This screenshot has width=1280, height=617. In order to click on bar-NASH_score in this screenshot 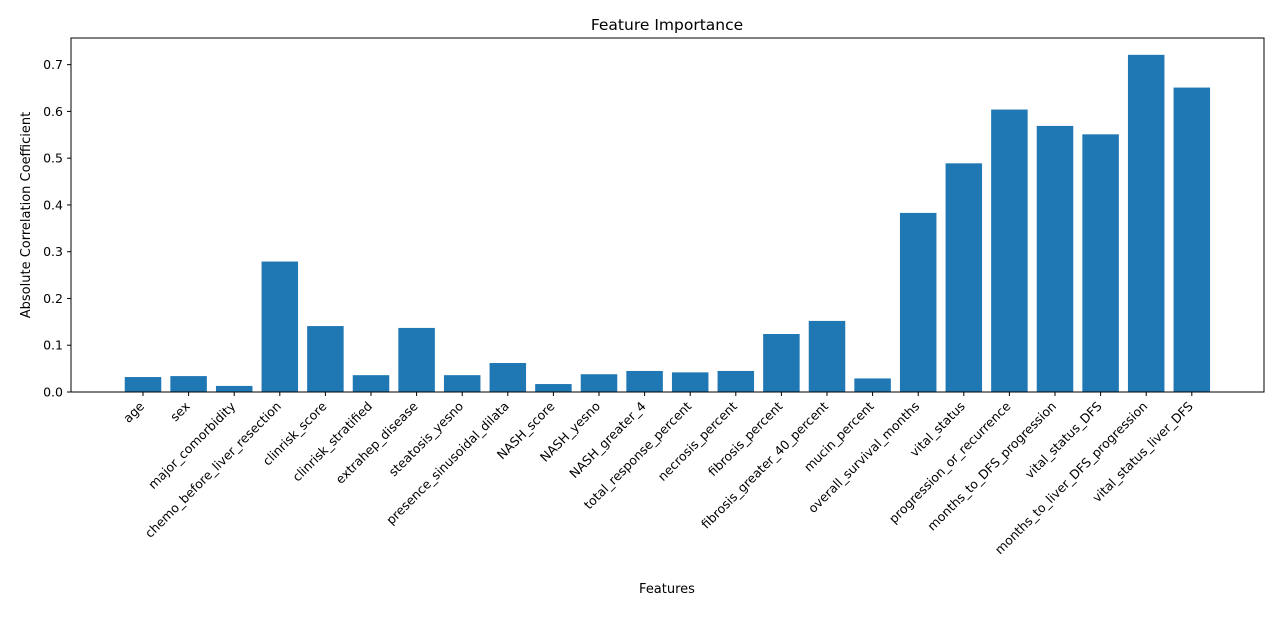, I will do `click(553, 388)`.